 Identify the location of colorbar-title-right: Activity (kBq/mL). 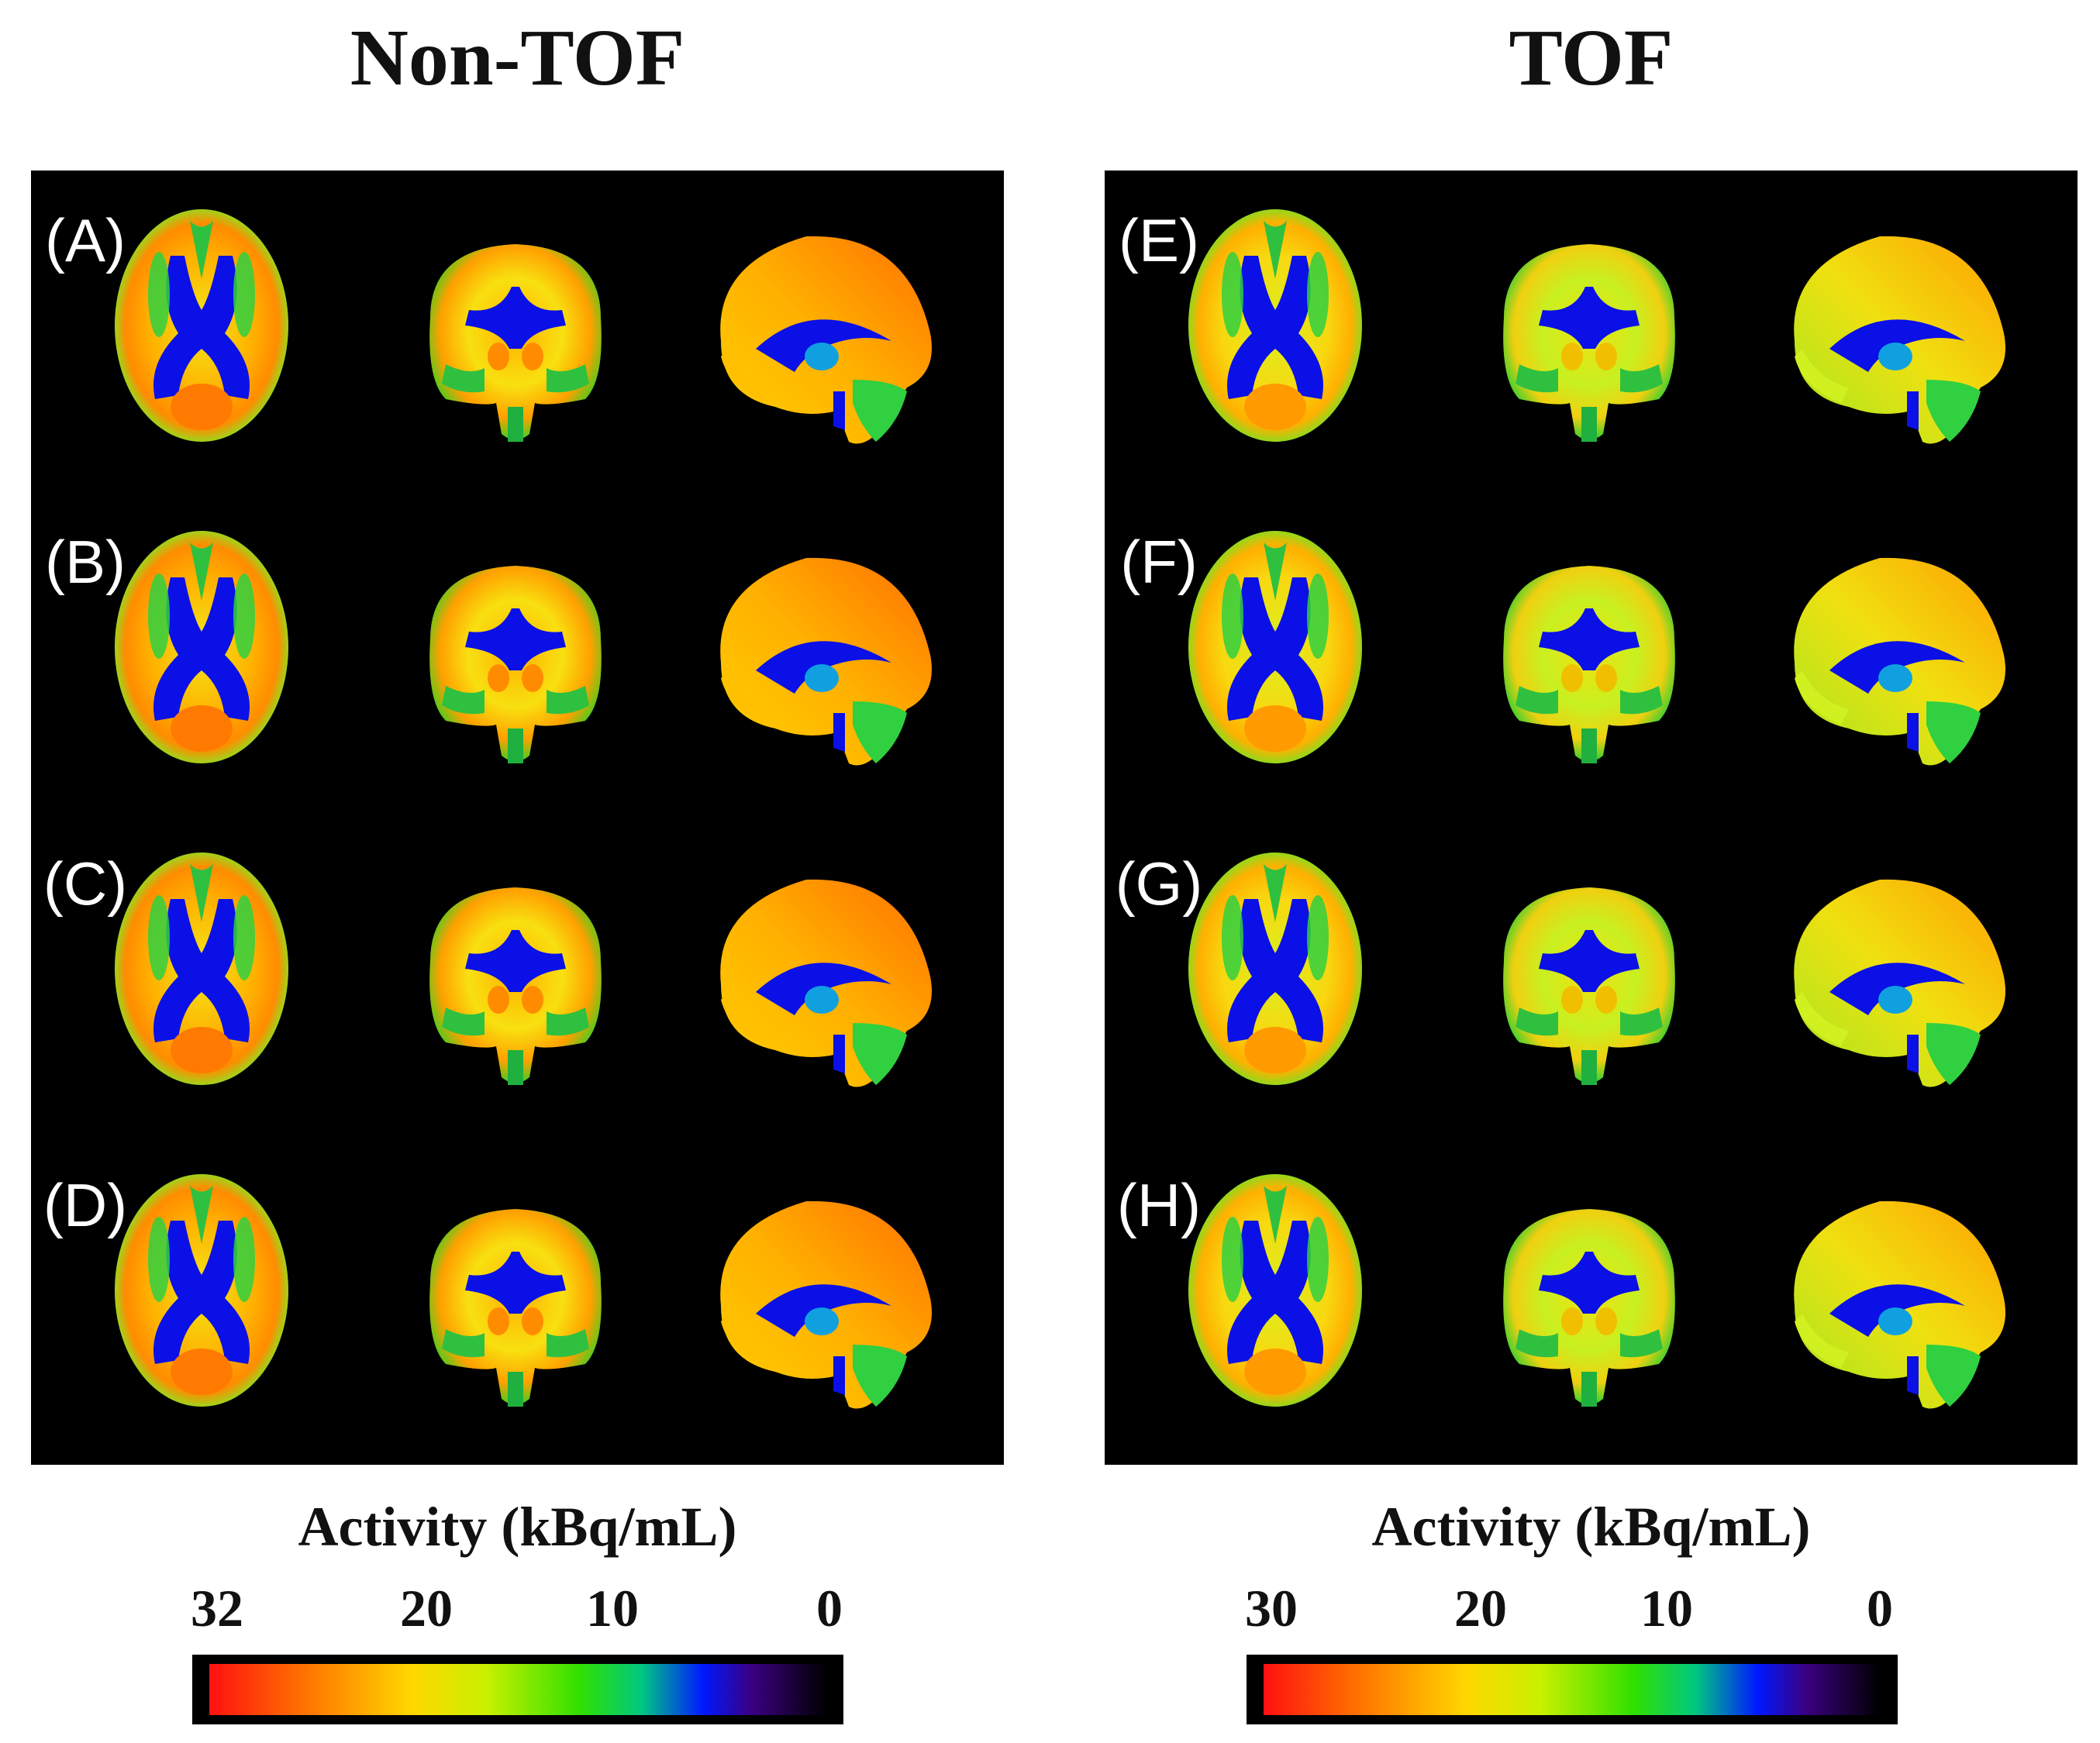
(1591, 1527).